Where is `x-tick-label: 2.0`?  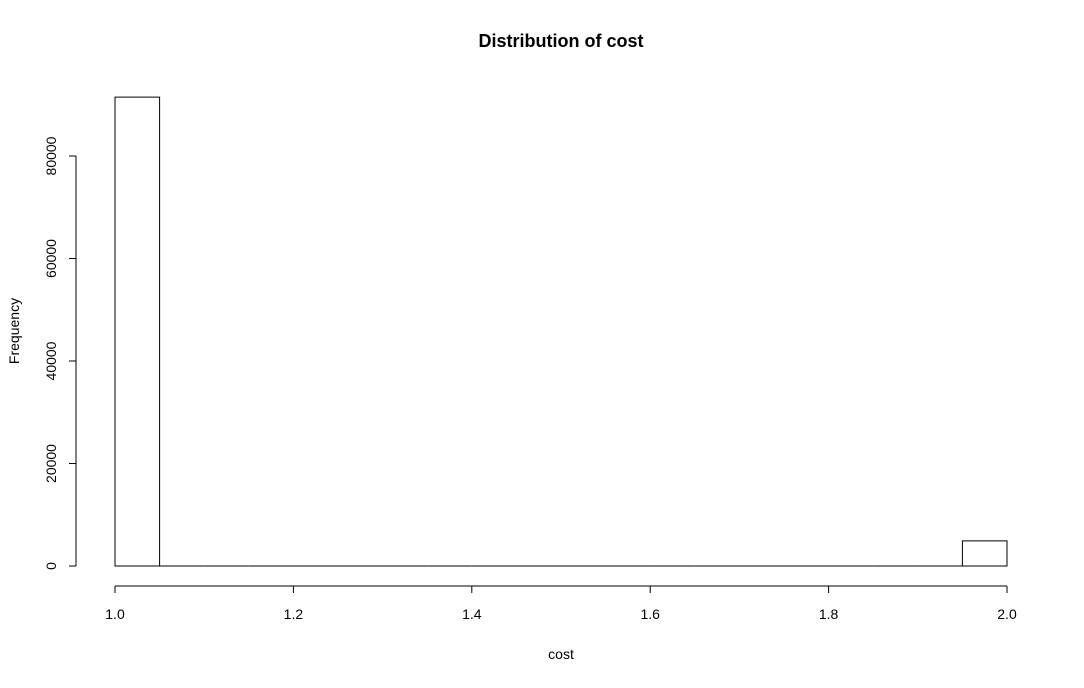 x-tick-label: 2.0 is located at coordinates (1007, 614).